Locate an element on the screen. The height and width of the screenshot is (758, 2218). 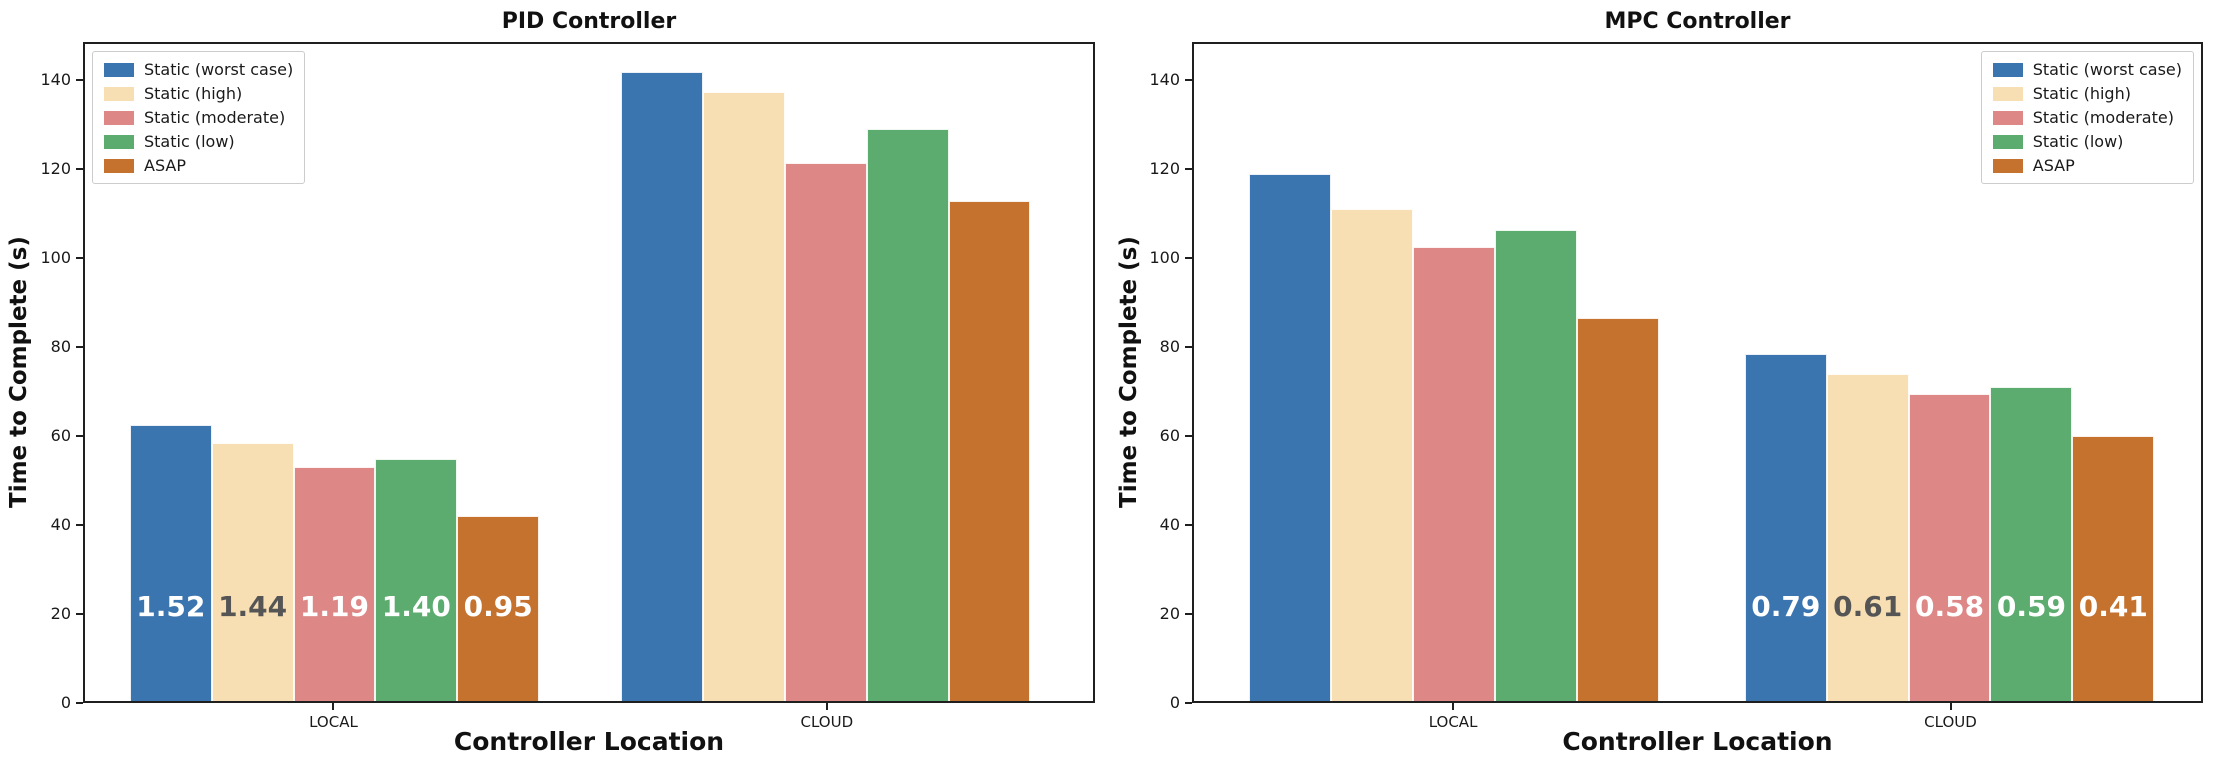
bar: 0.58 is located at coordinates (1949, 547).